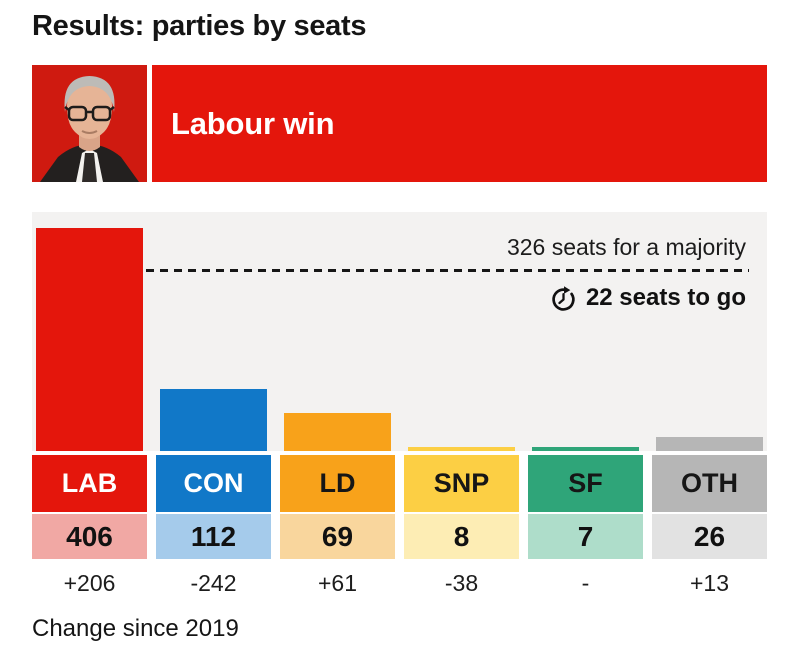 This screenshot has width=800, height=665. What do you see at coordinates (337, 582) in the screenshot?
I see `party-change-ld: +61` at bounding box center [337, 582].